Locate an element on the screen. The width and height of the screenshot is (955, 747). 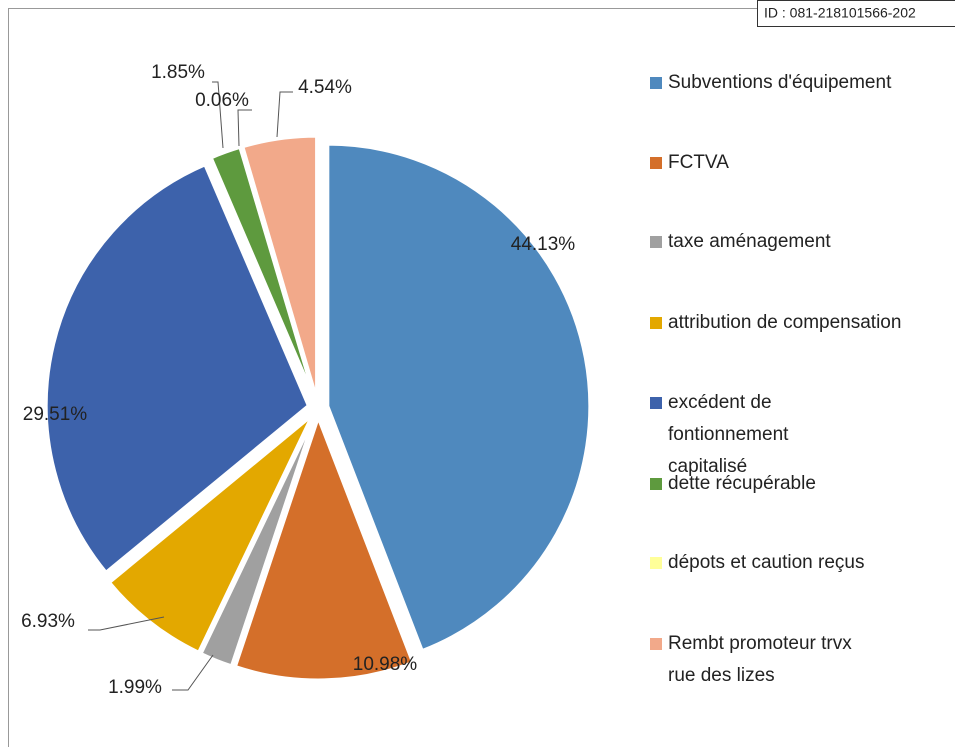
legend-label: FCTVA is located at coordinates (698, 162).